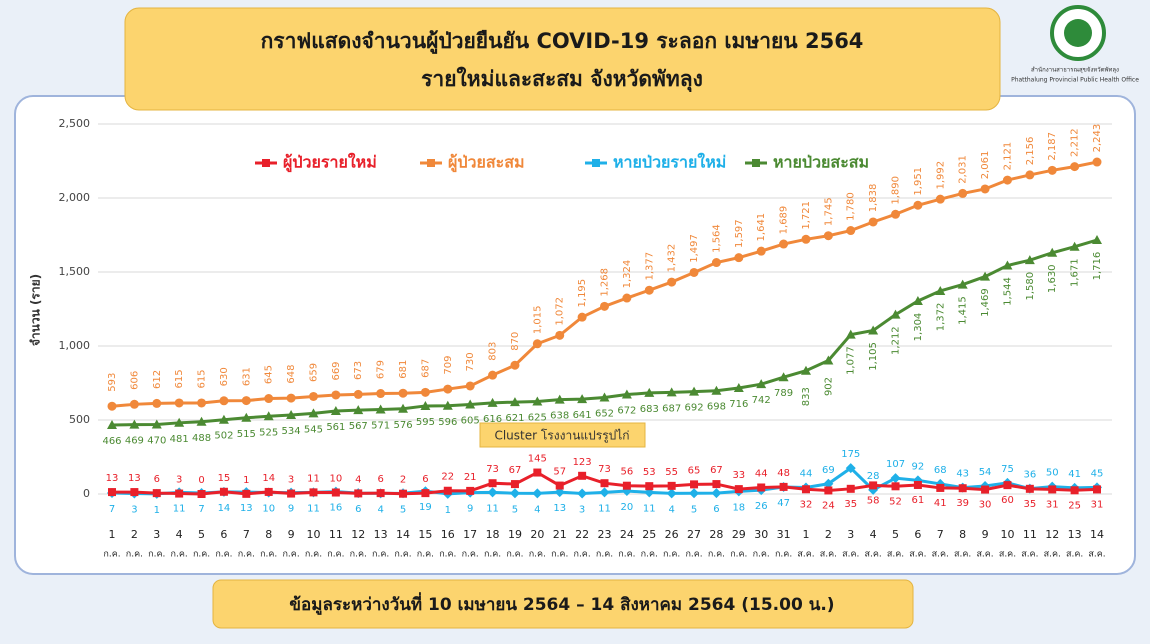 The width and height of the screenshot is (1150, 644). I want to click on data-label: 631, so click(246, 376).